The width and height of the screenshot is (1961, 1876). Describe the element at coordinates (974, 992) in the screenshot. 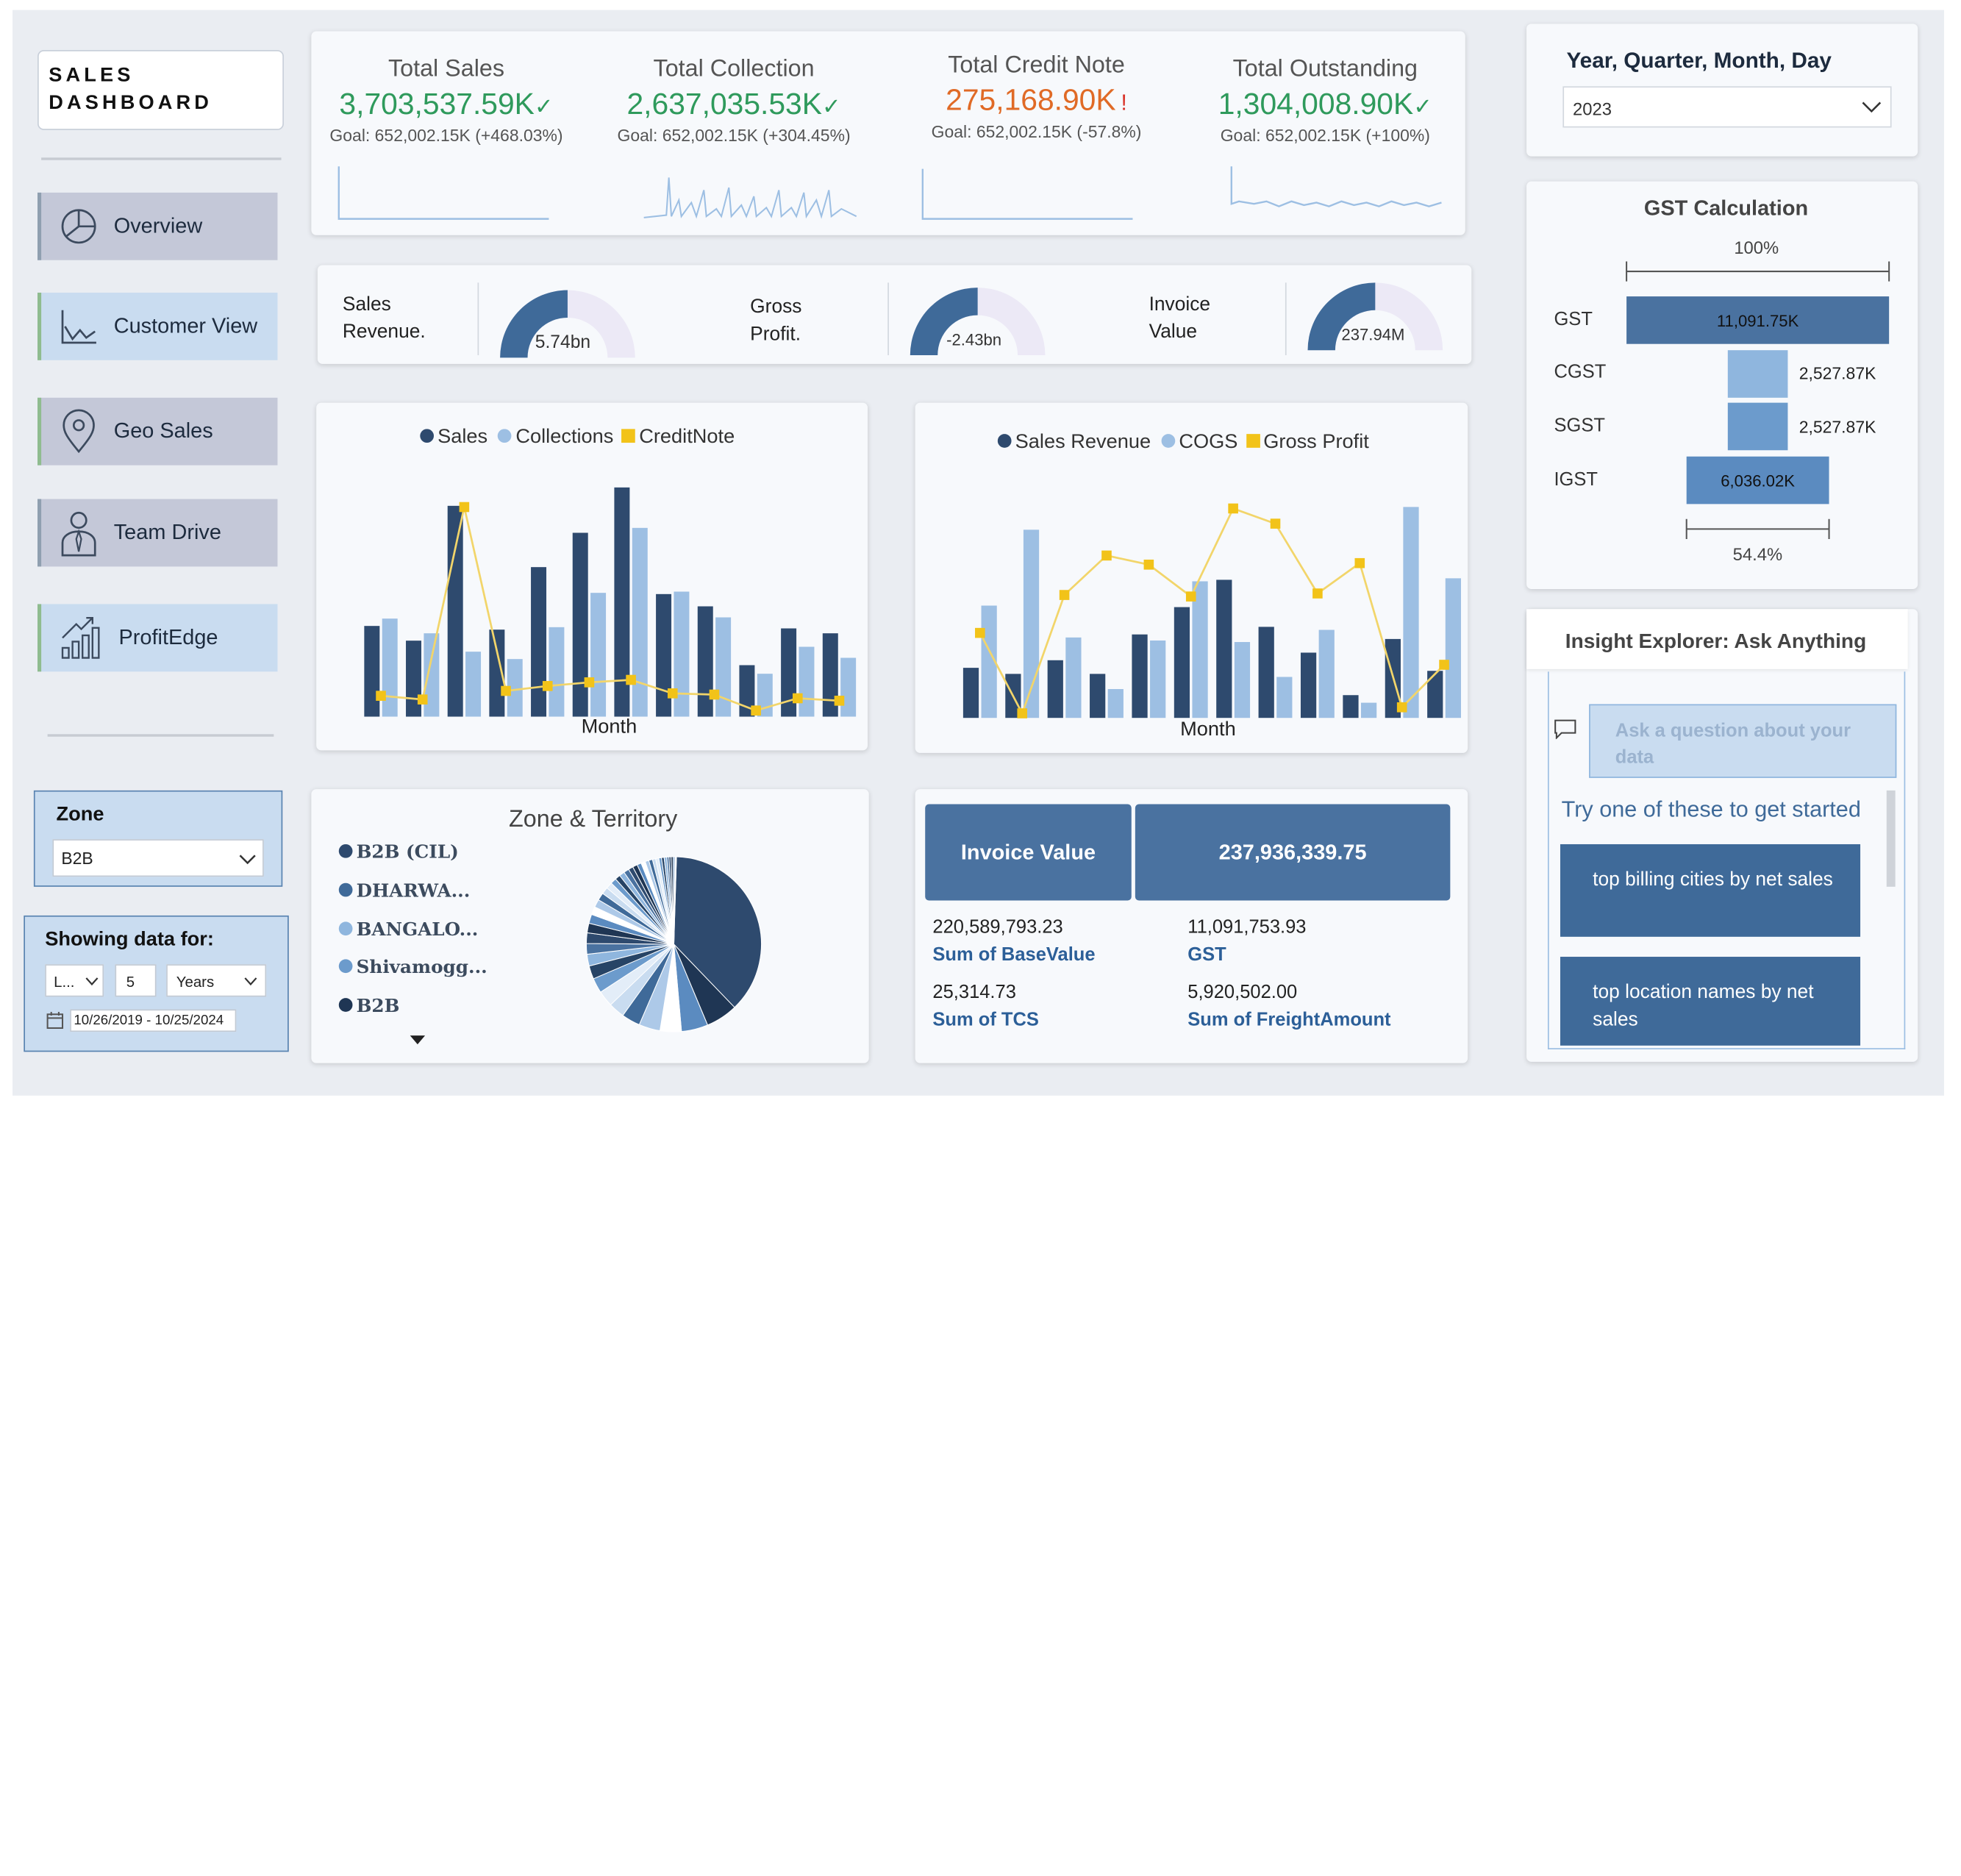

I see `tcs-value: 25,314.73` at that location.